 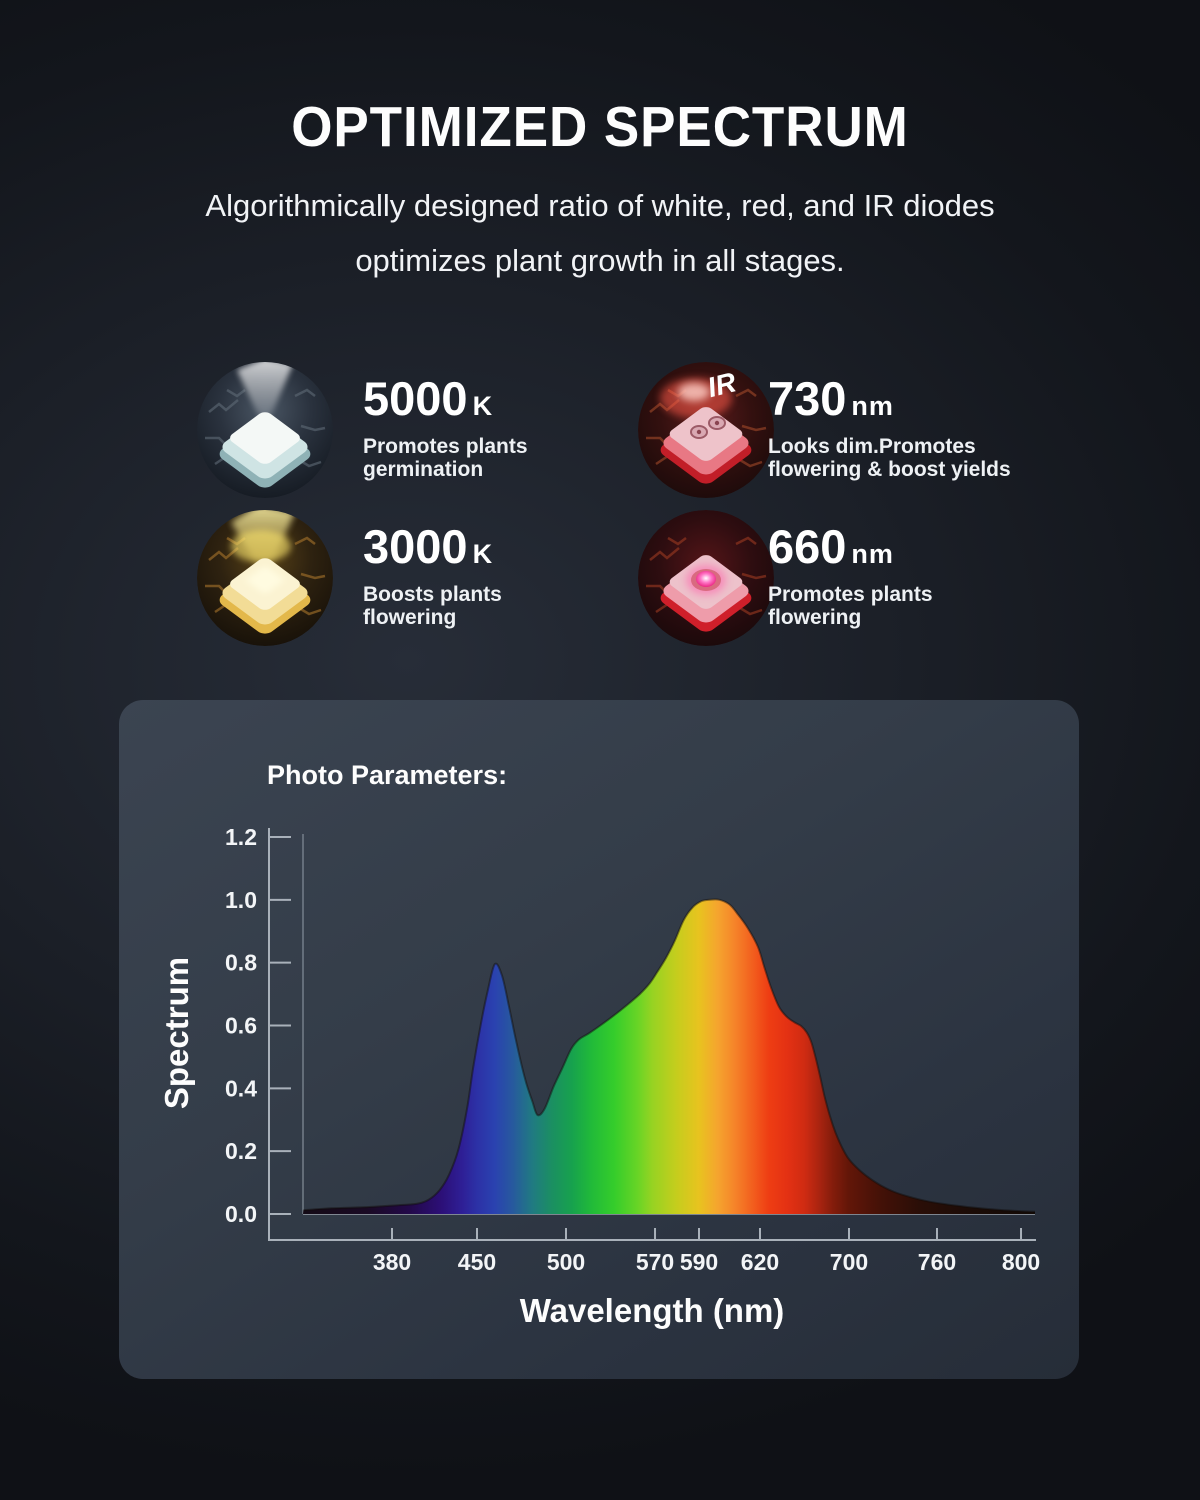 What do you see at coordinates (807, 546) in the screenshot?
I see `feature-value: 660` at bounding box center [807, 546].